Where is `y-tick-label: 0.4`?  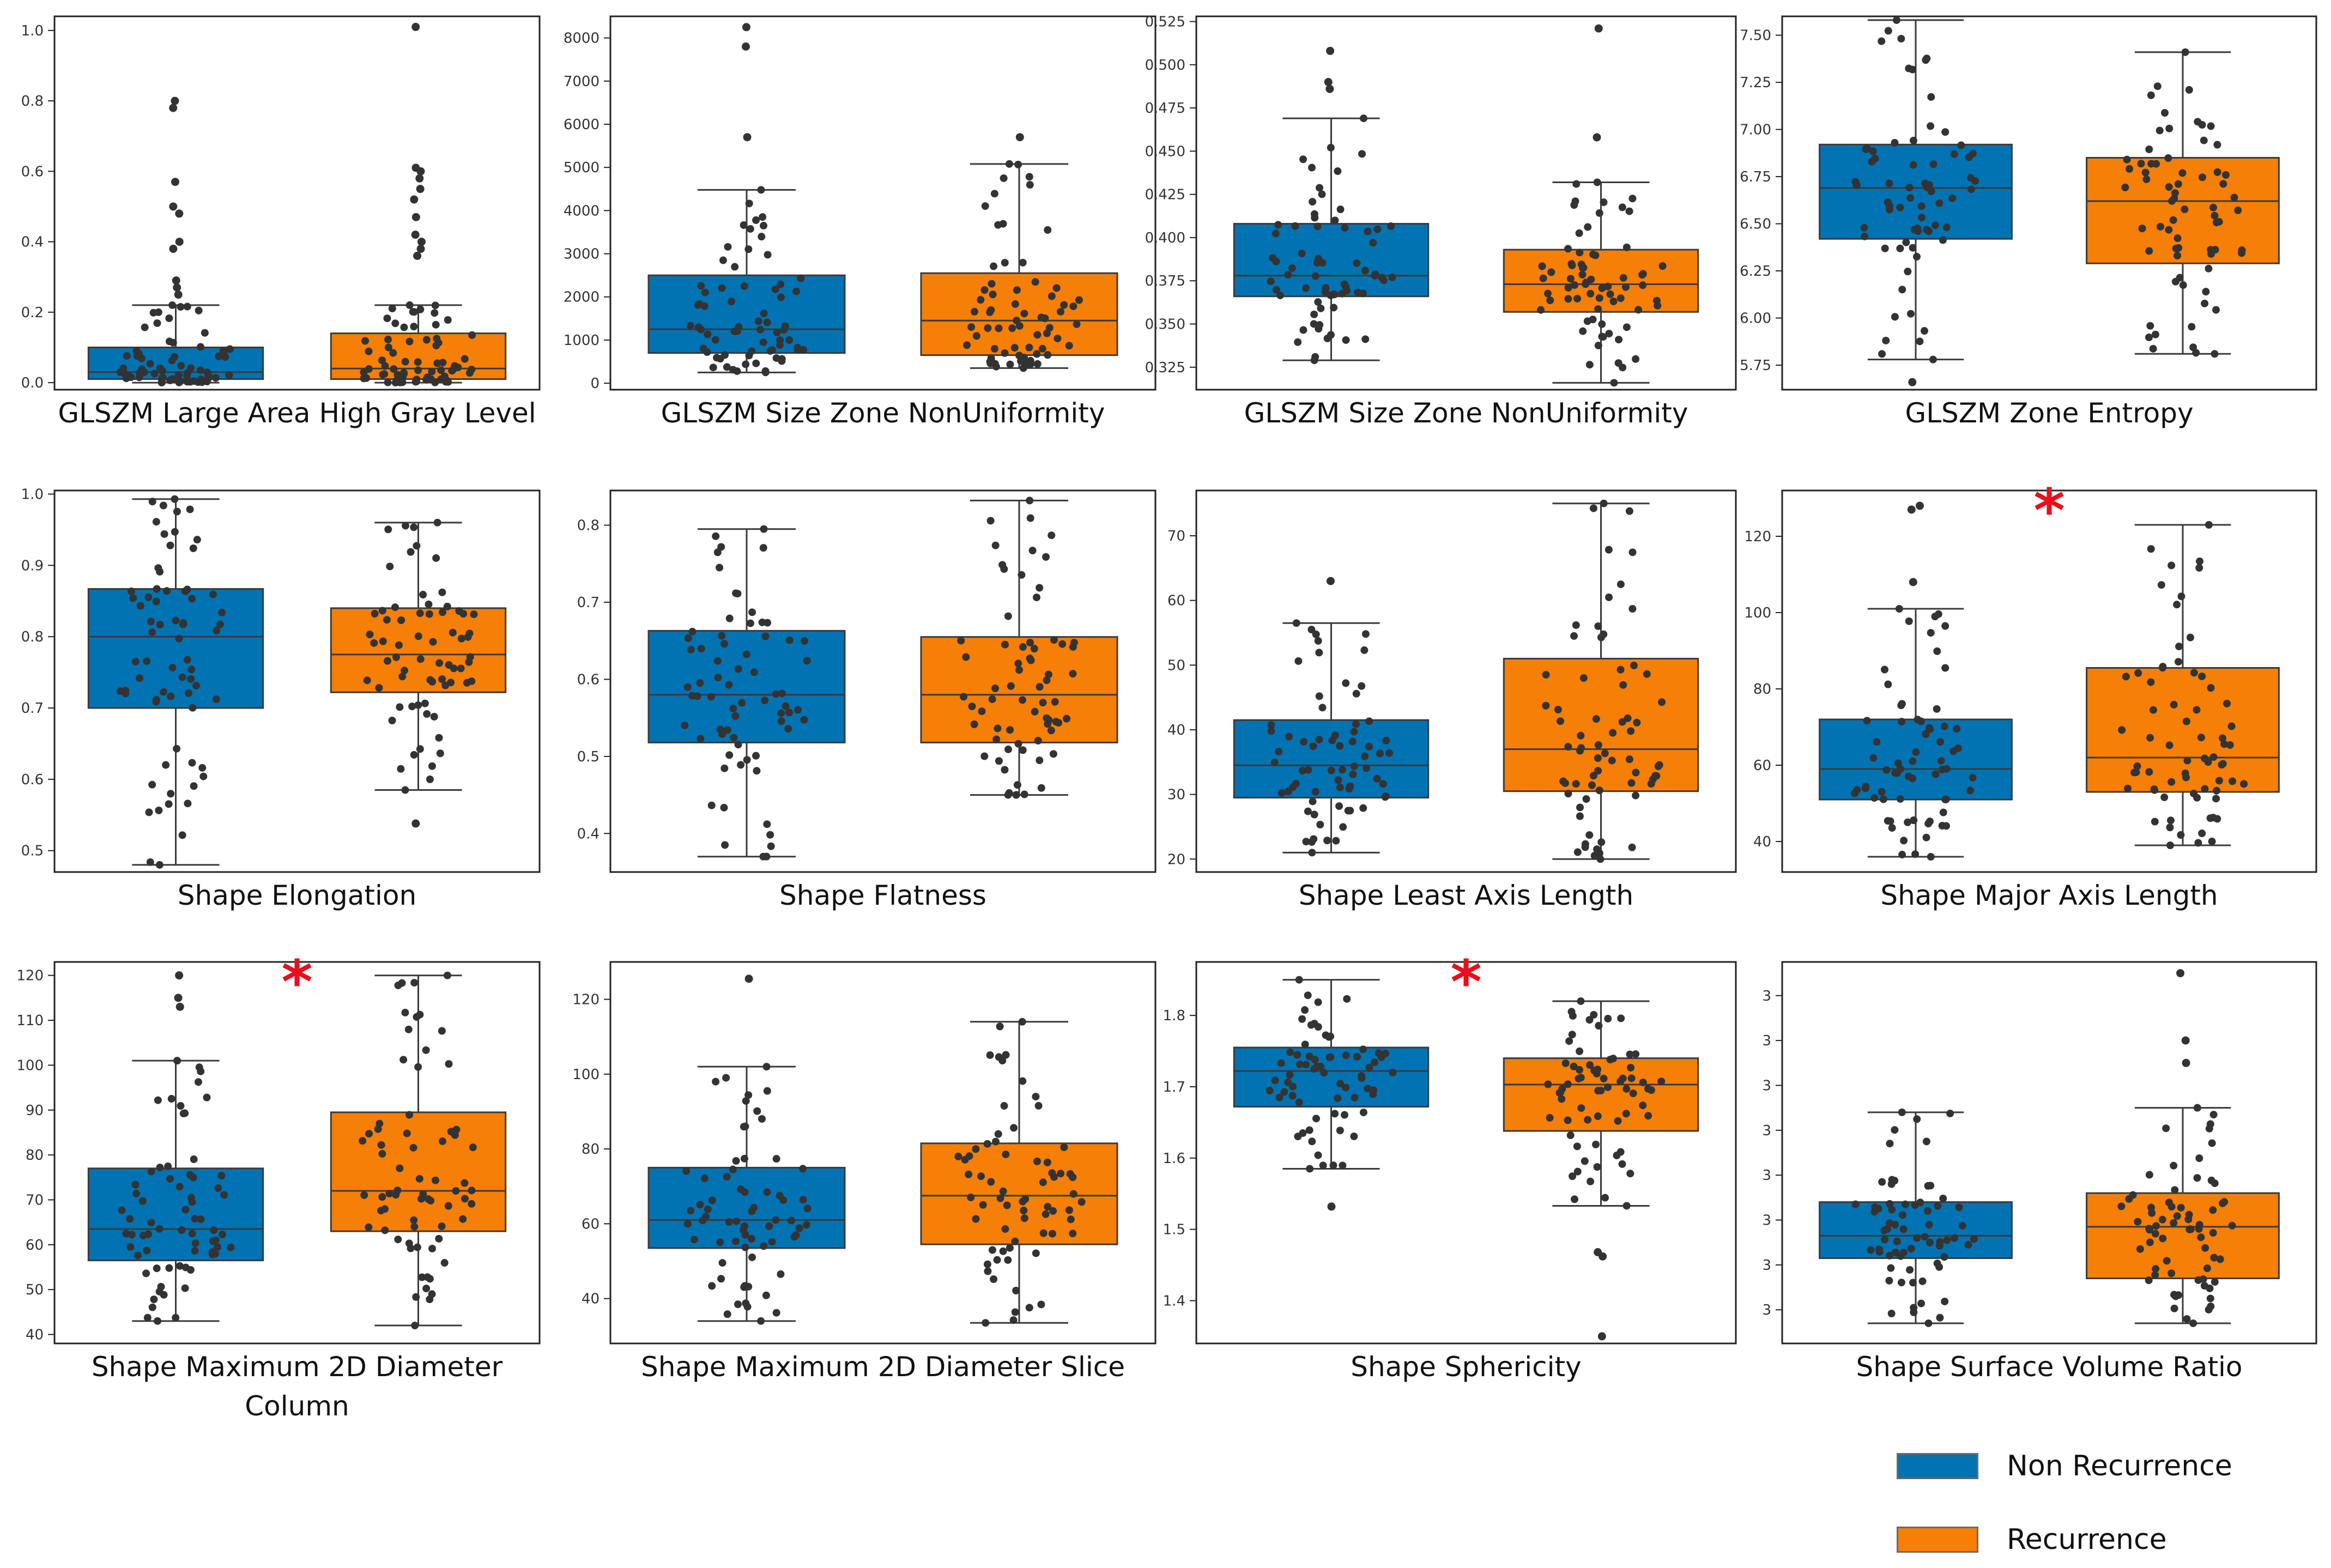 y-tick-label: 0.4 is located at coordinates (588, 834).